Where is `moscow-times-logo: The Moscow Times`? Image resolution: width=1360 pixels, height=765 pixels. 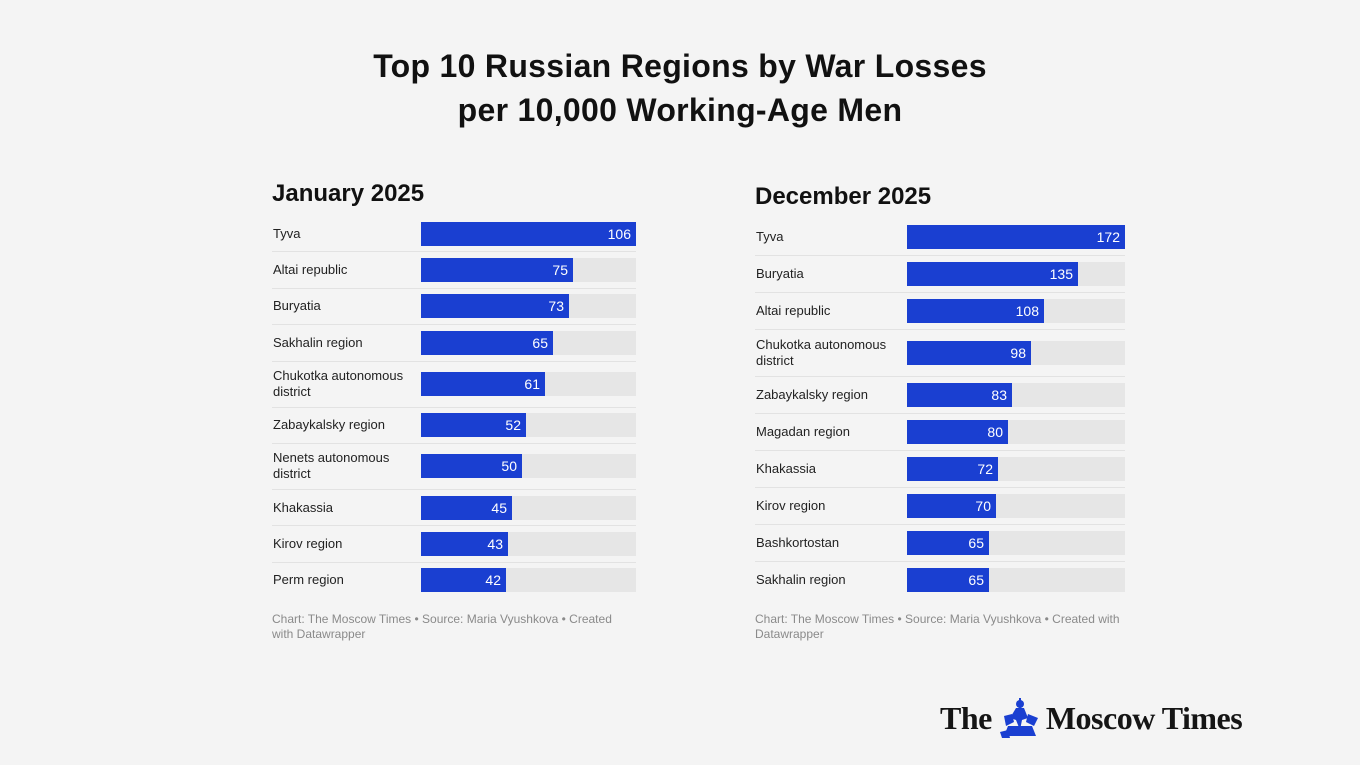
moscow-times-logo: The Moscow Times is located at coordinates (1091, 718).